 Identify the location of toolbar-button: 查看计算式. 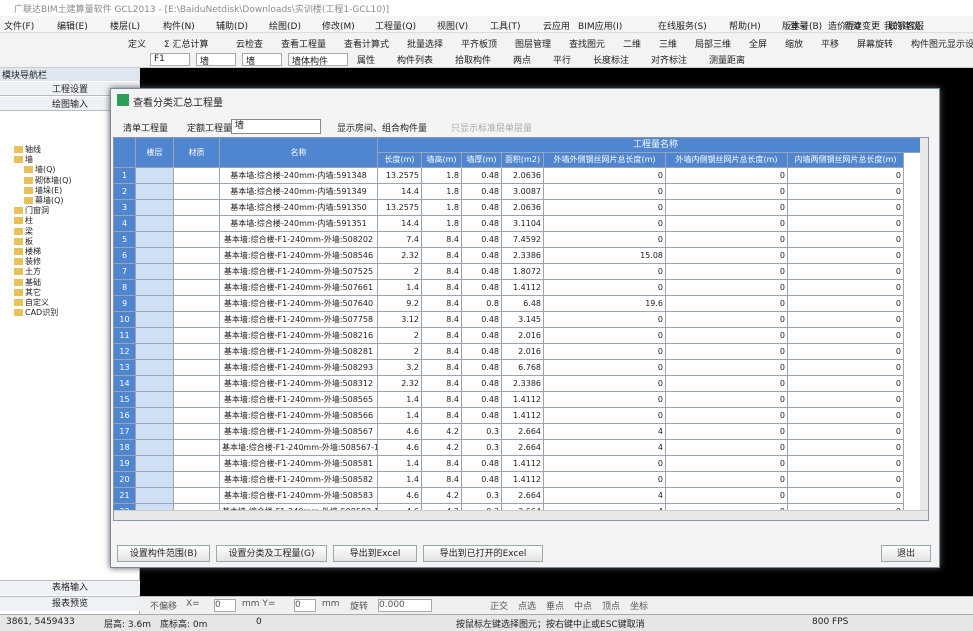
(367, 45).